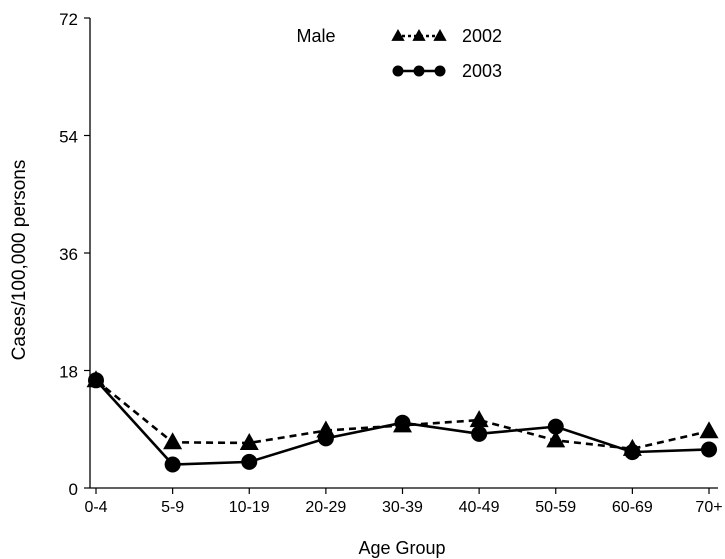 This screenshot has width=725, height=559. I want to click on y-tick-label: 0, so click(73, 489).